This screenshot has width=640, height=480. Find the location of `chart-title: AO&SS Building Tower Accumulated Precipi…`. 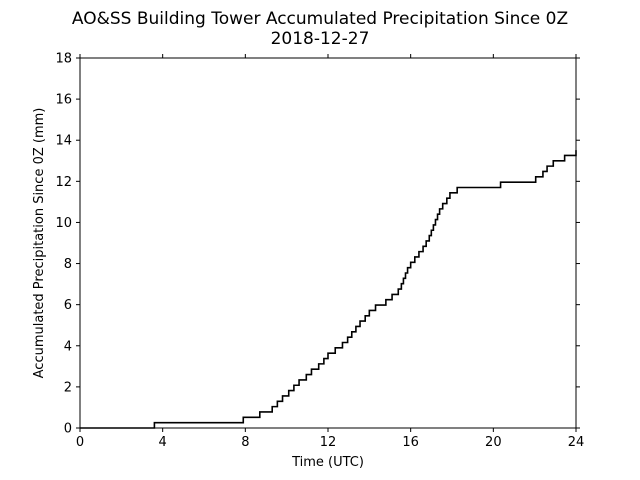

chart-title: AO&SS Building Tower Accumulated Precipi… is located at coordinates (320, 19).